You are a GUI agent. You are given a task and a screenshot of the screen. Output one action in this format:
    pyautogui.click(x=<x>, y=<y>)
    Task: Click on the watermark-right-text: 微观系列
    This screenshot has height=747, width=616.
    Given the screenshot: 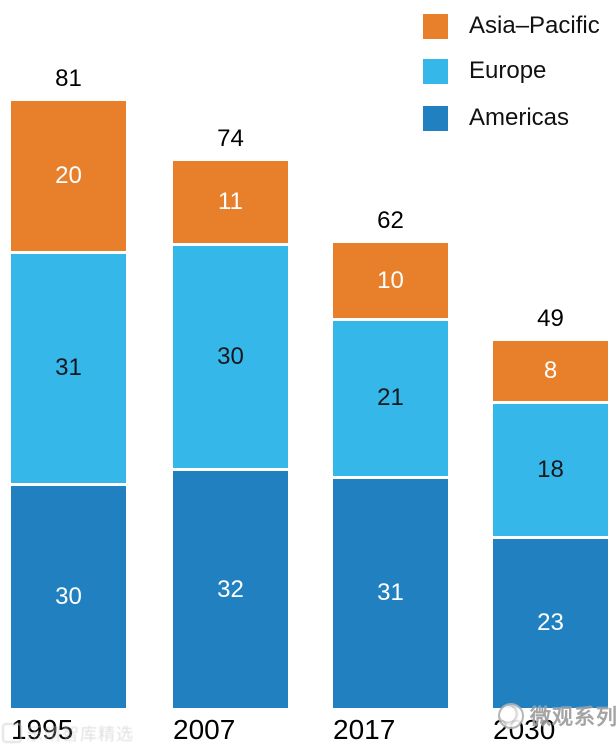 What is the action you would take?
    pyautogui.click(x=573, y=717)
    